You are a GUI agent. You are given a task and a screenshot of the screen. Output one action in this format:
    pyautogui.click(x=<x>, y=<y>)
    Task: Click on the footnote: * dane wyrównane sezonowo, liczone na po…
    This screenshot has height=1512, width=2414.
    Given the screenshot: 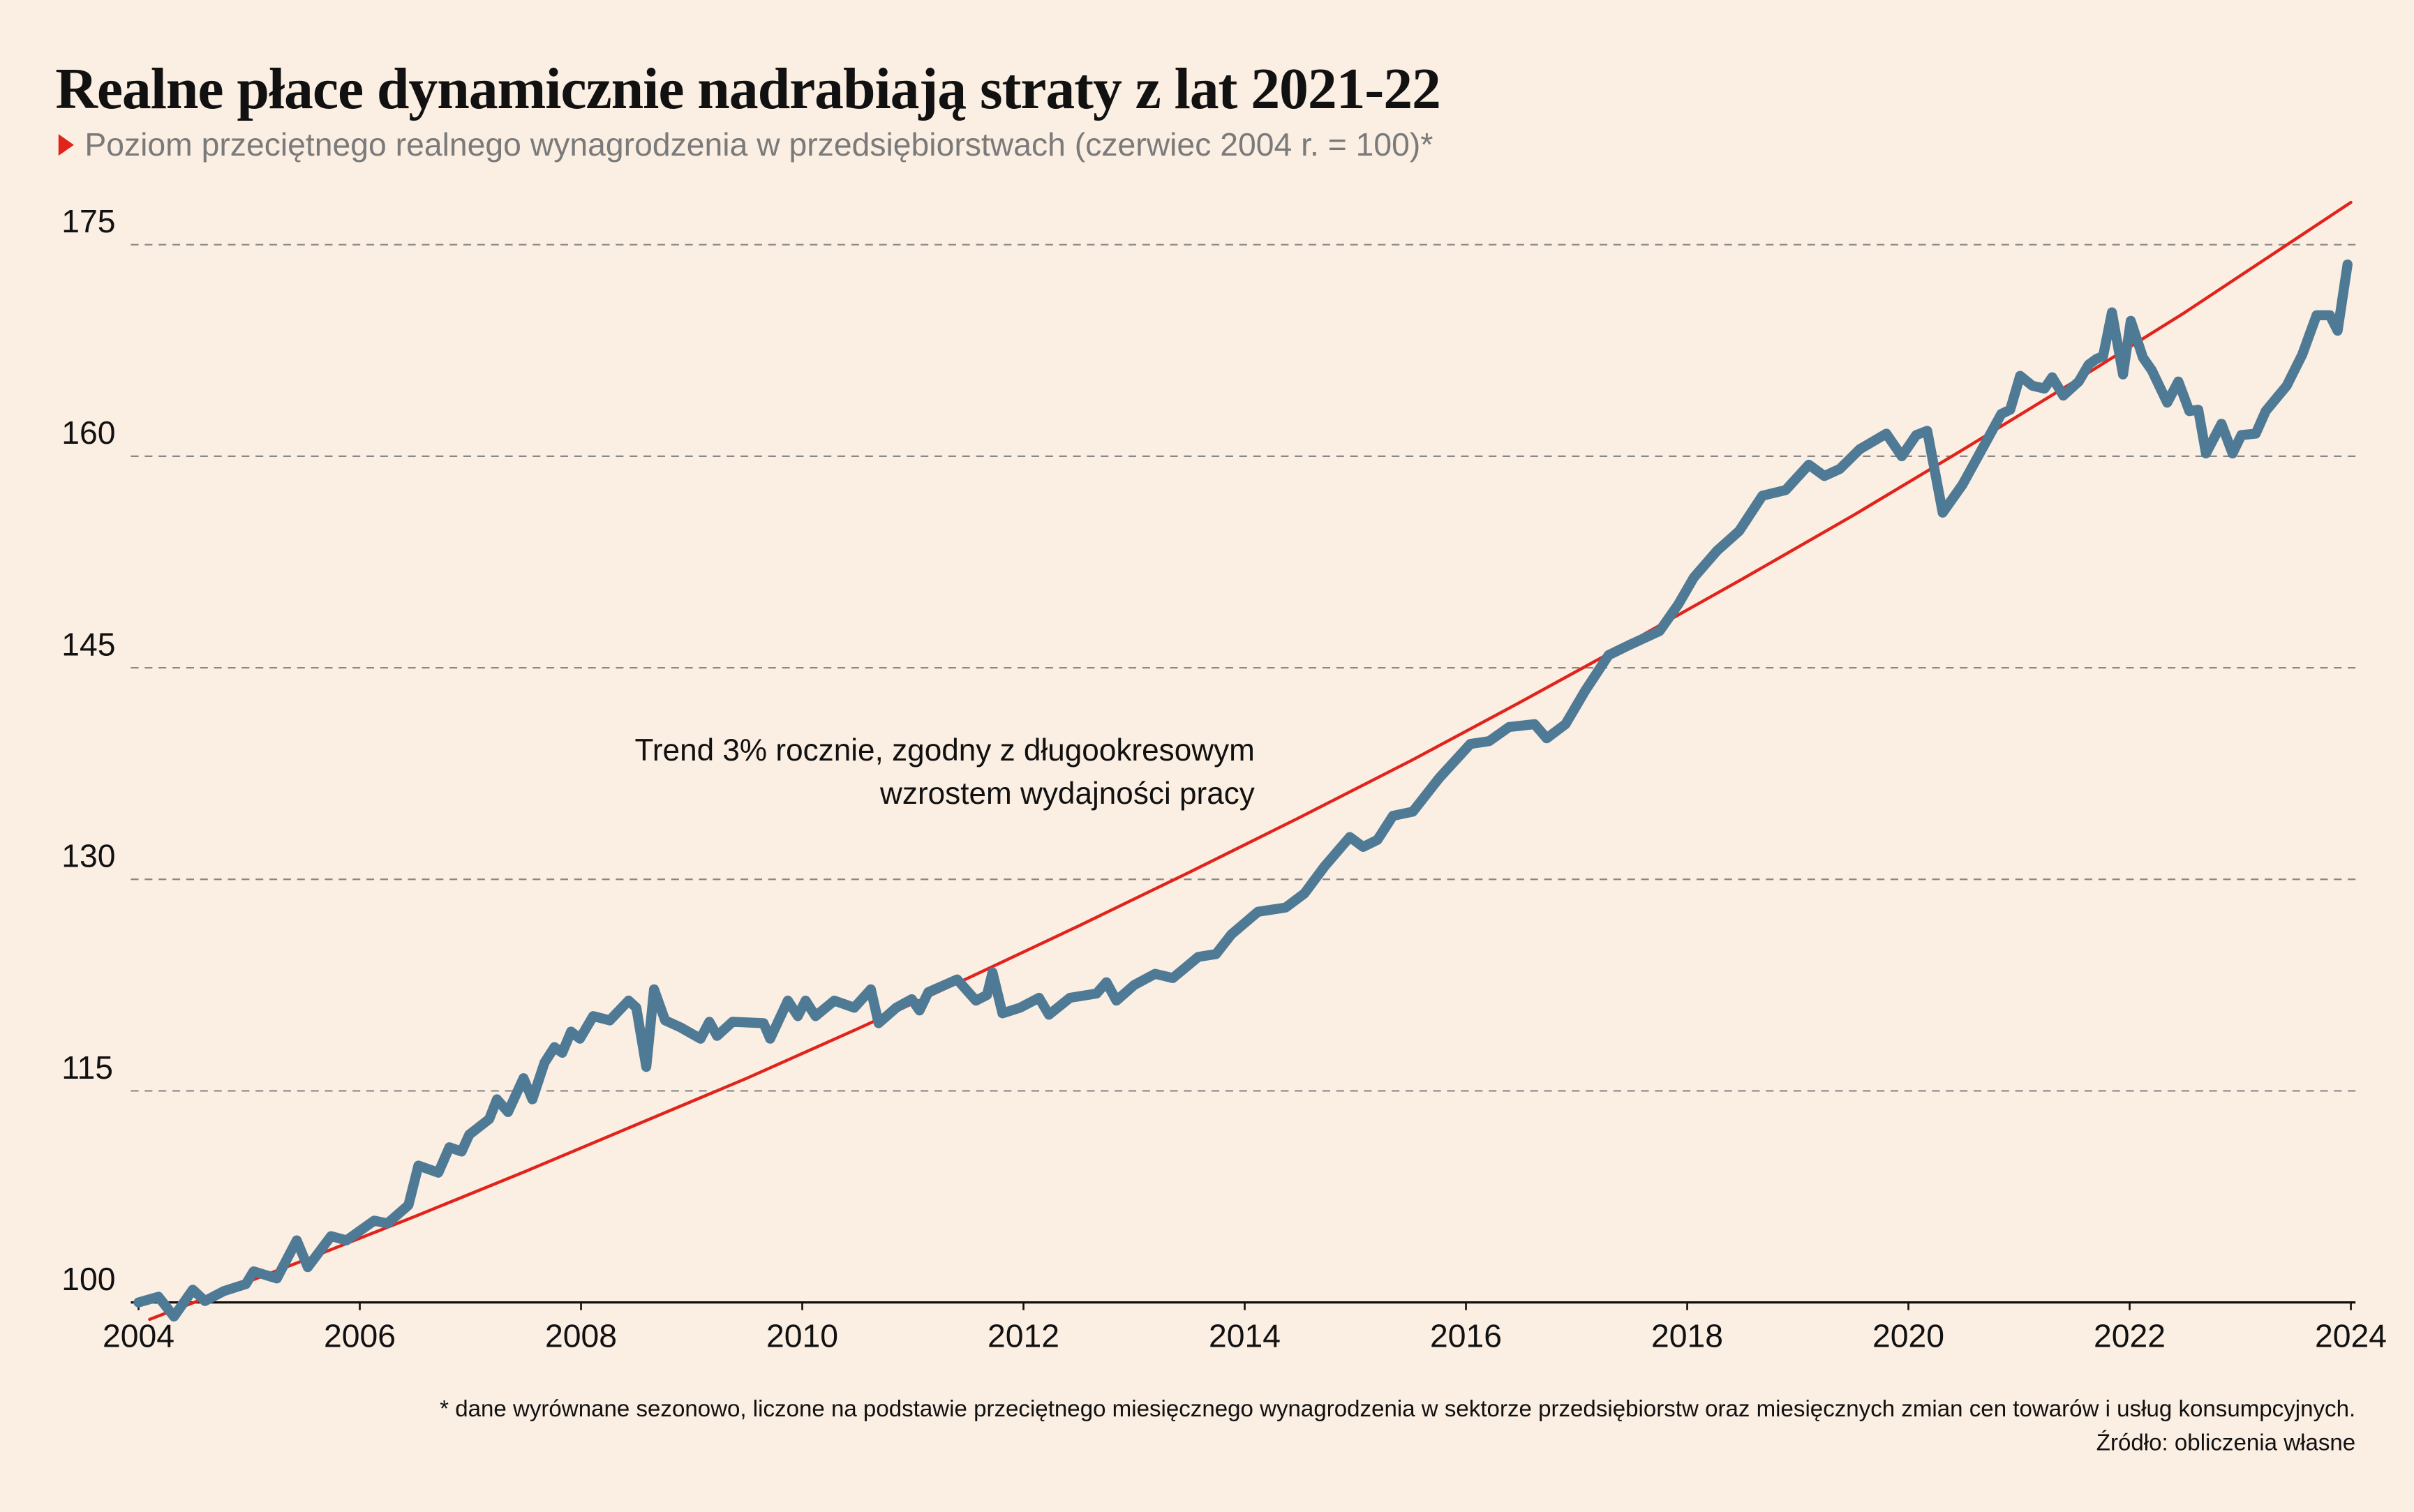 What is the action you would take?
    pyautogui.click(x=1397, y=1409)
    